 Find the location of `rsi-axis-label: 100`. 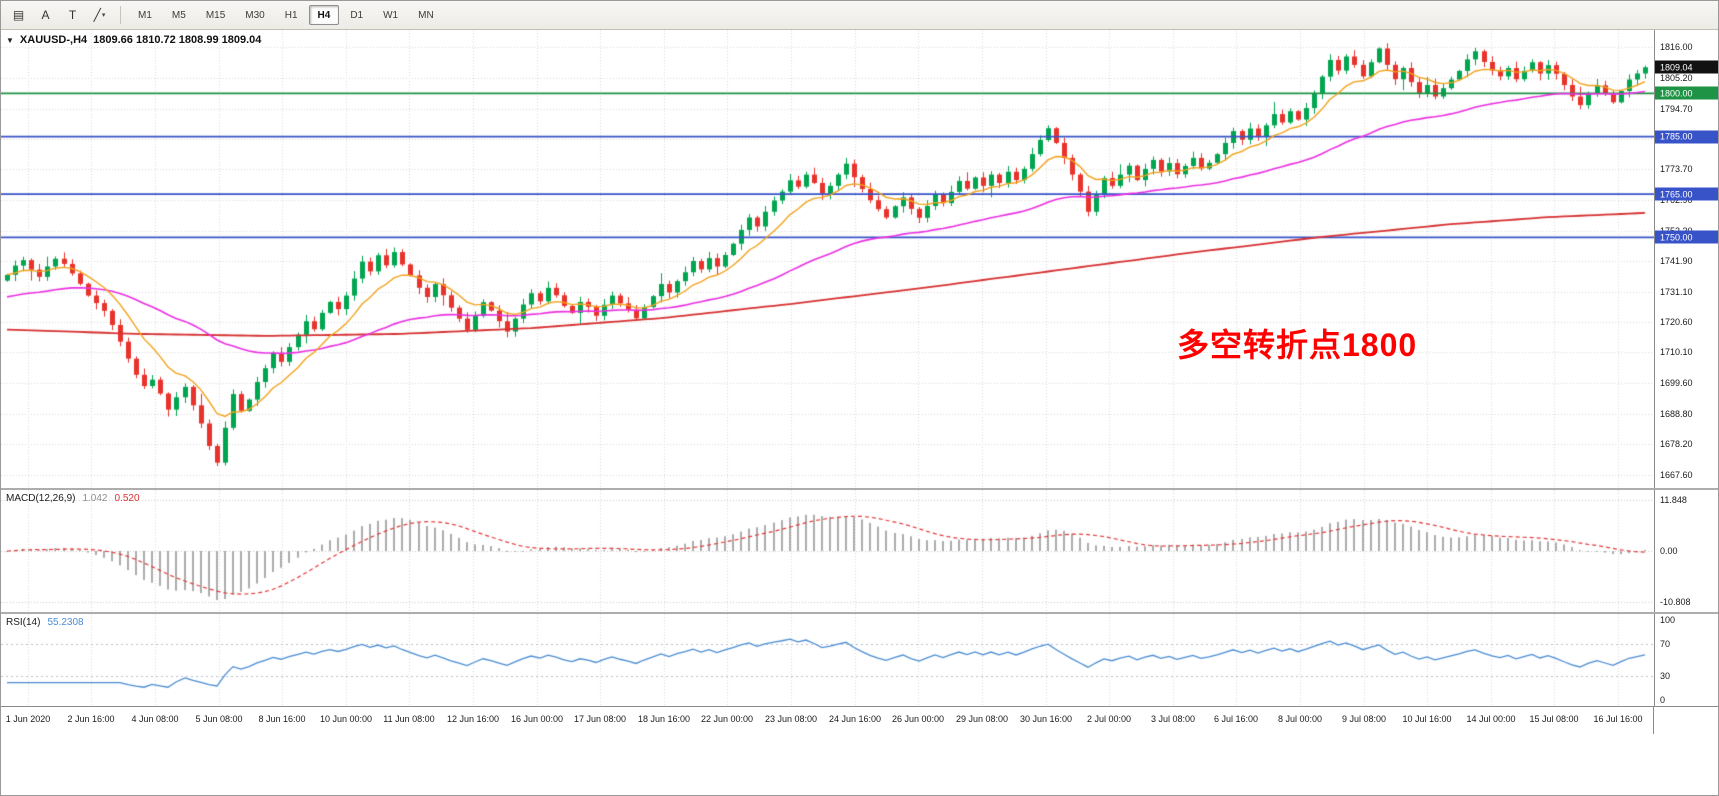

rsi-axis-label: 100 is located at coordinates (1668, 620).